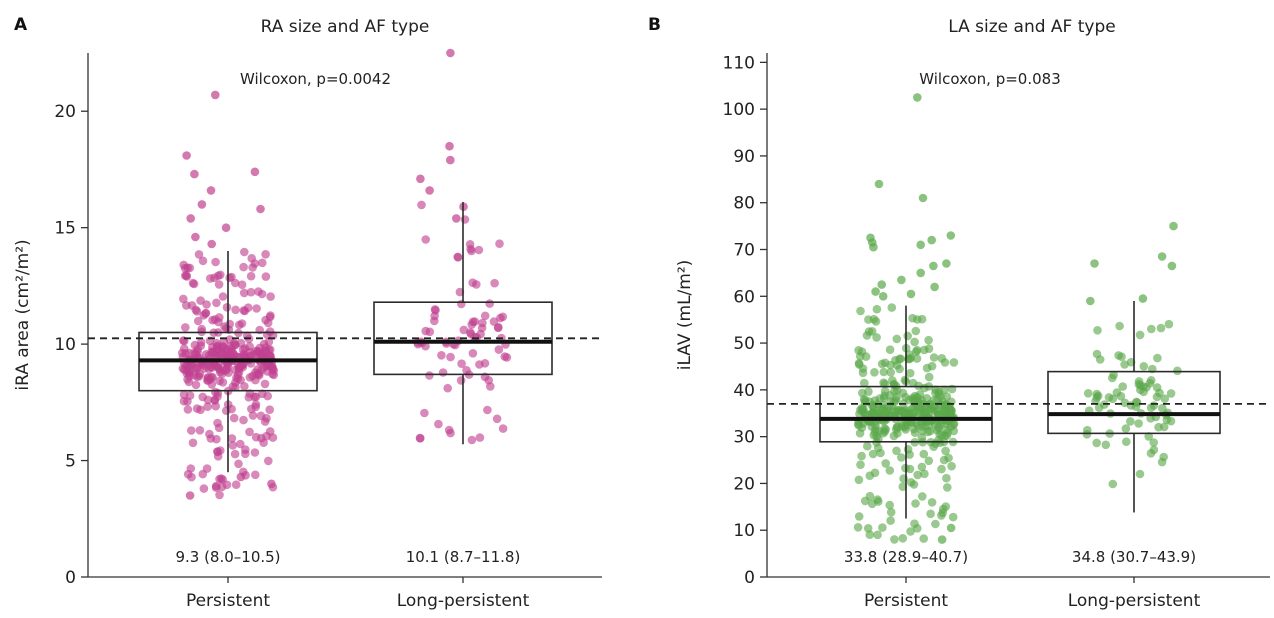 Image resolution: width=1274 pixels, height=618 pixels. What do you see at coordinates (744, 344) in the screenshot?
I see `y-tick-label: 50` at bounding box center [744, 344].